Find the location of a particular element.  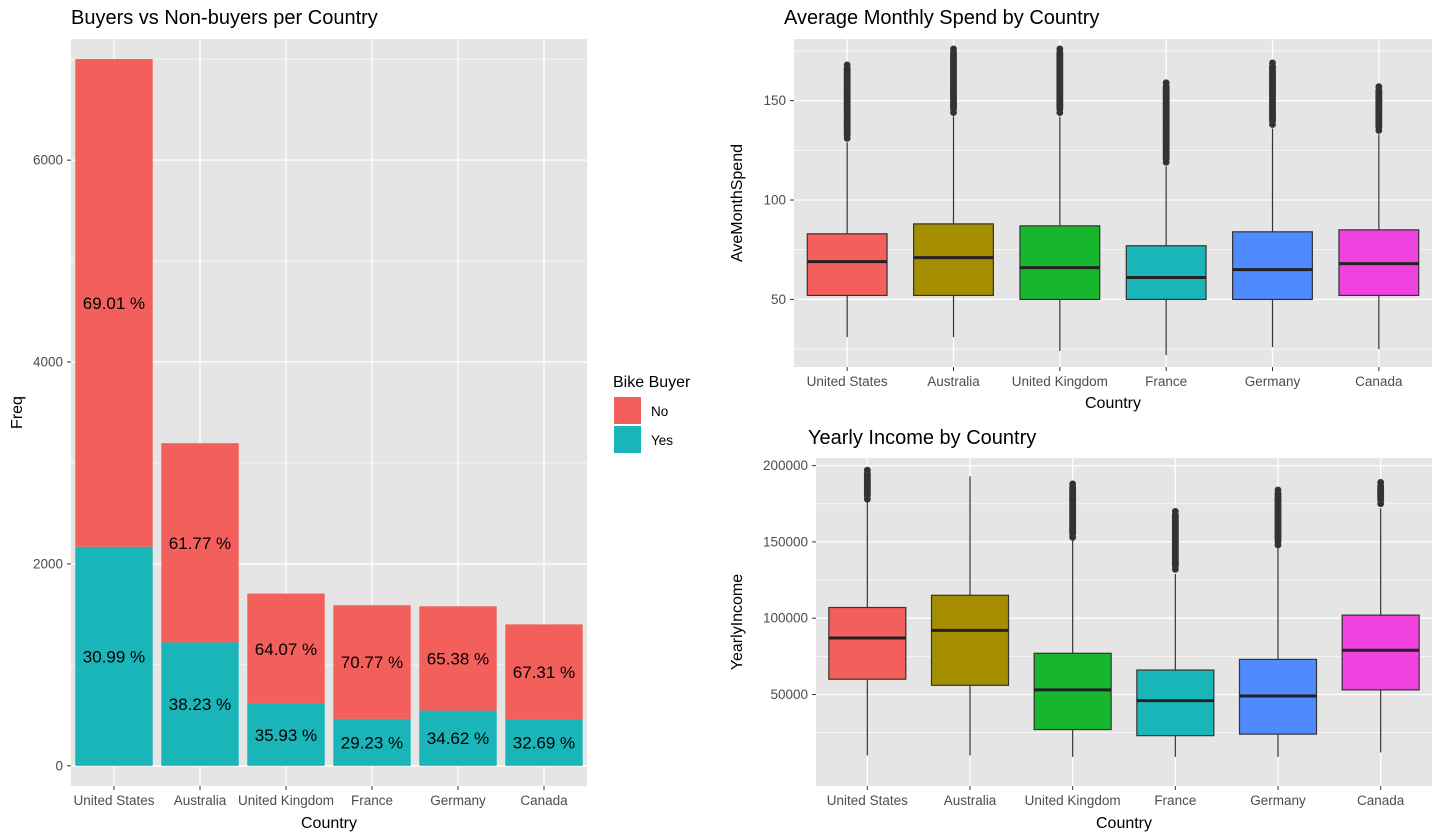

data-label: 35.93 % is located at coordinates (286, 735).